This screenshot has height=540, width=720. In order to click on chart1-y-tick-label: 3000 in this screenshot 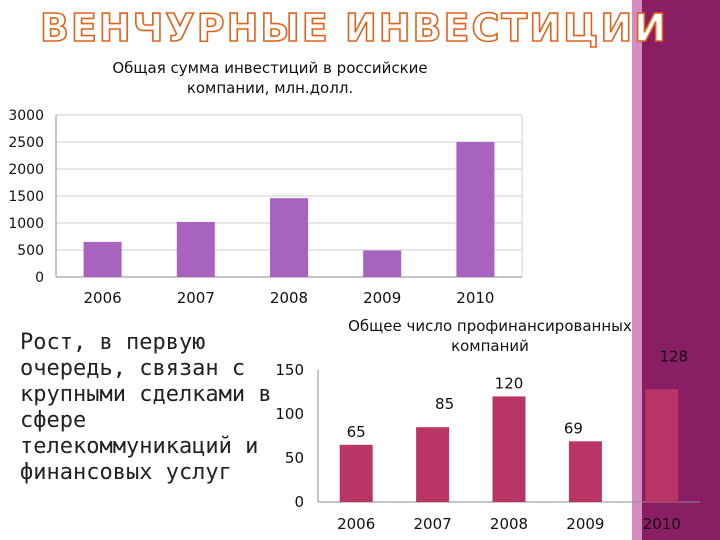, I will do `click(26, 116)`.